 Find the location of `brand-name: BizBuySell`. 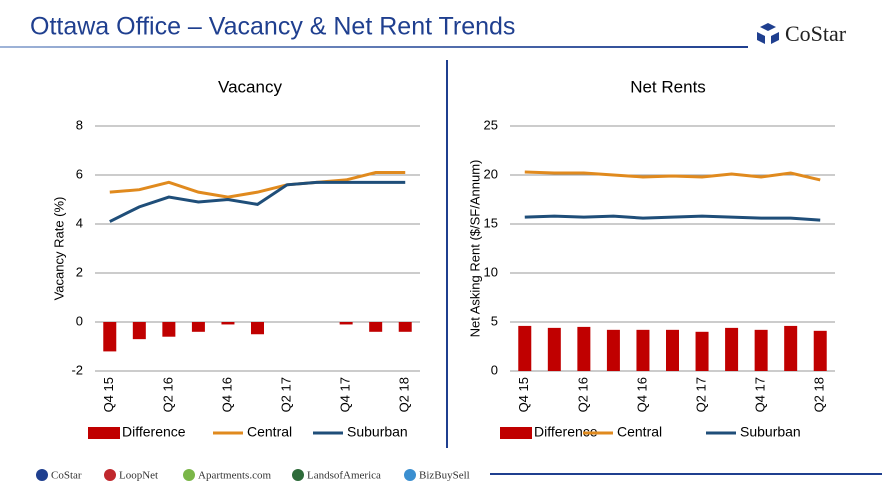

brand-name: BizBuySell is located at coordinates (444, 476).